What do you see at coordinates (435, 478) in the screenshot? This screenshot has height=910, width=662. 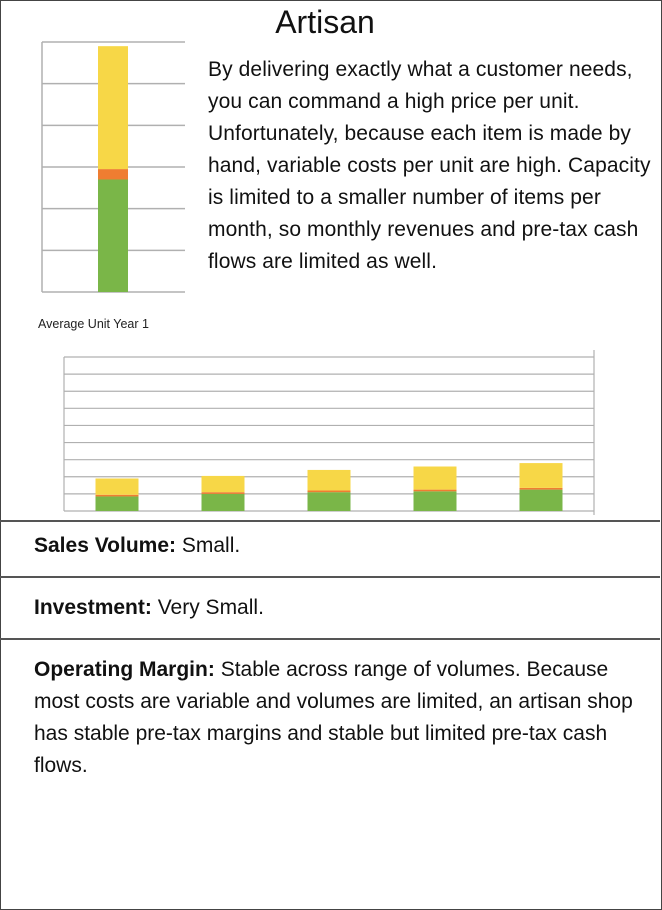 I see `trend-bar-4-margin` at bounding box center [435, 478].